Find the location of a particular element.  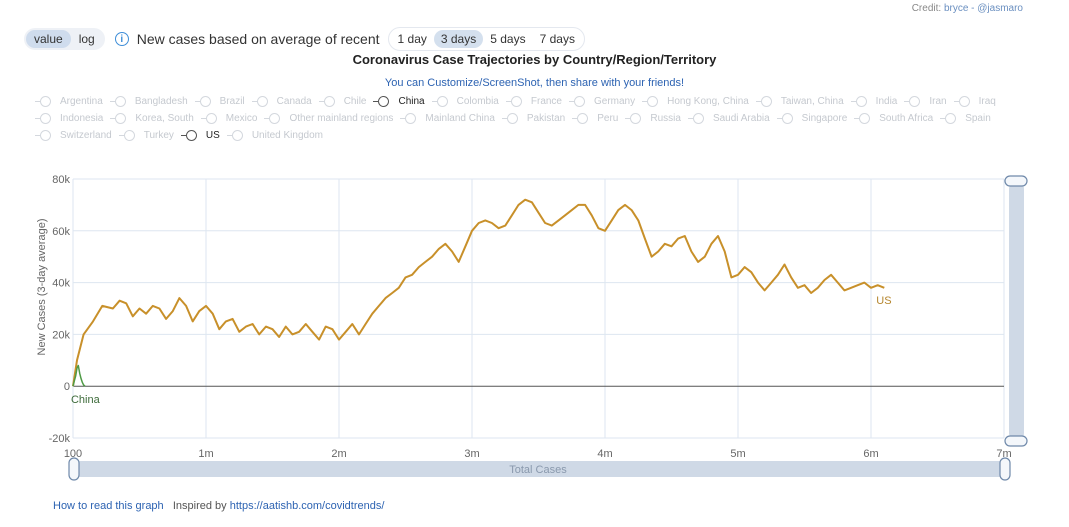

country-option: Peru is located at coordinates (595, 118).